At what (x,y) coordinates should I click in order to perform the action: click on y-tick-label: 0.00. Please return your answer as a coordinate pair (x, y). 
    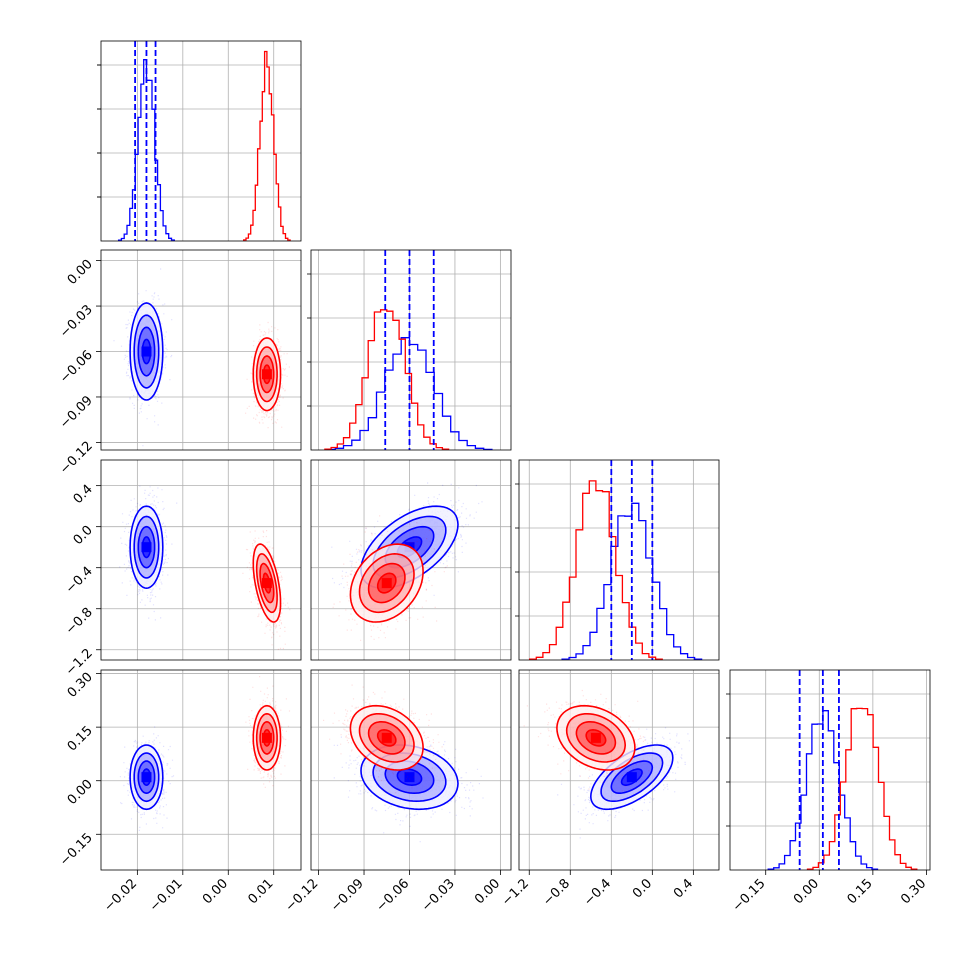
    Looking at the image, I should click on (80, 272).